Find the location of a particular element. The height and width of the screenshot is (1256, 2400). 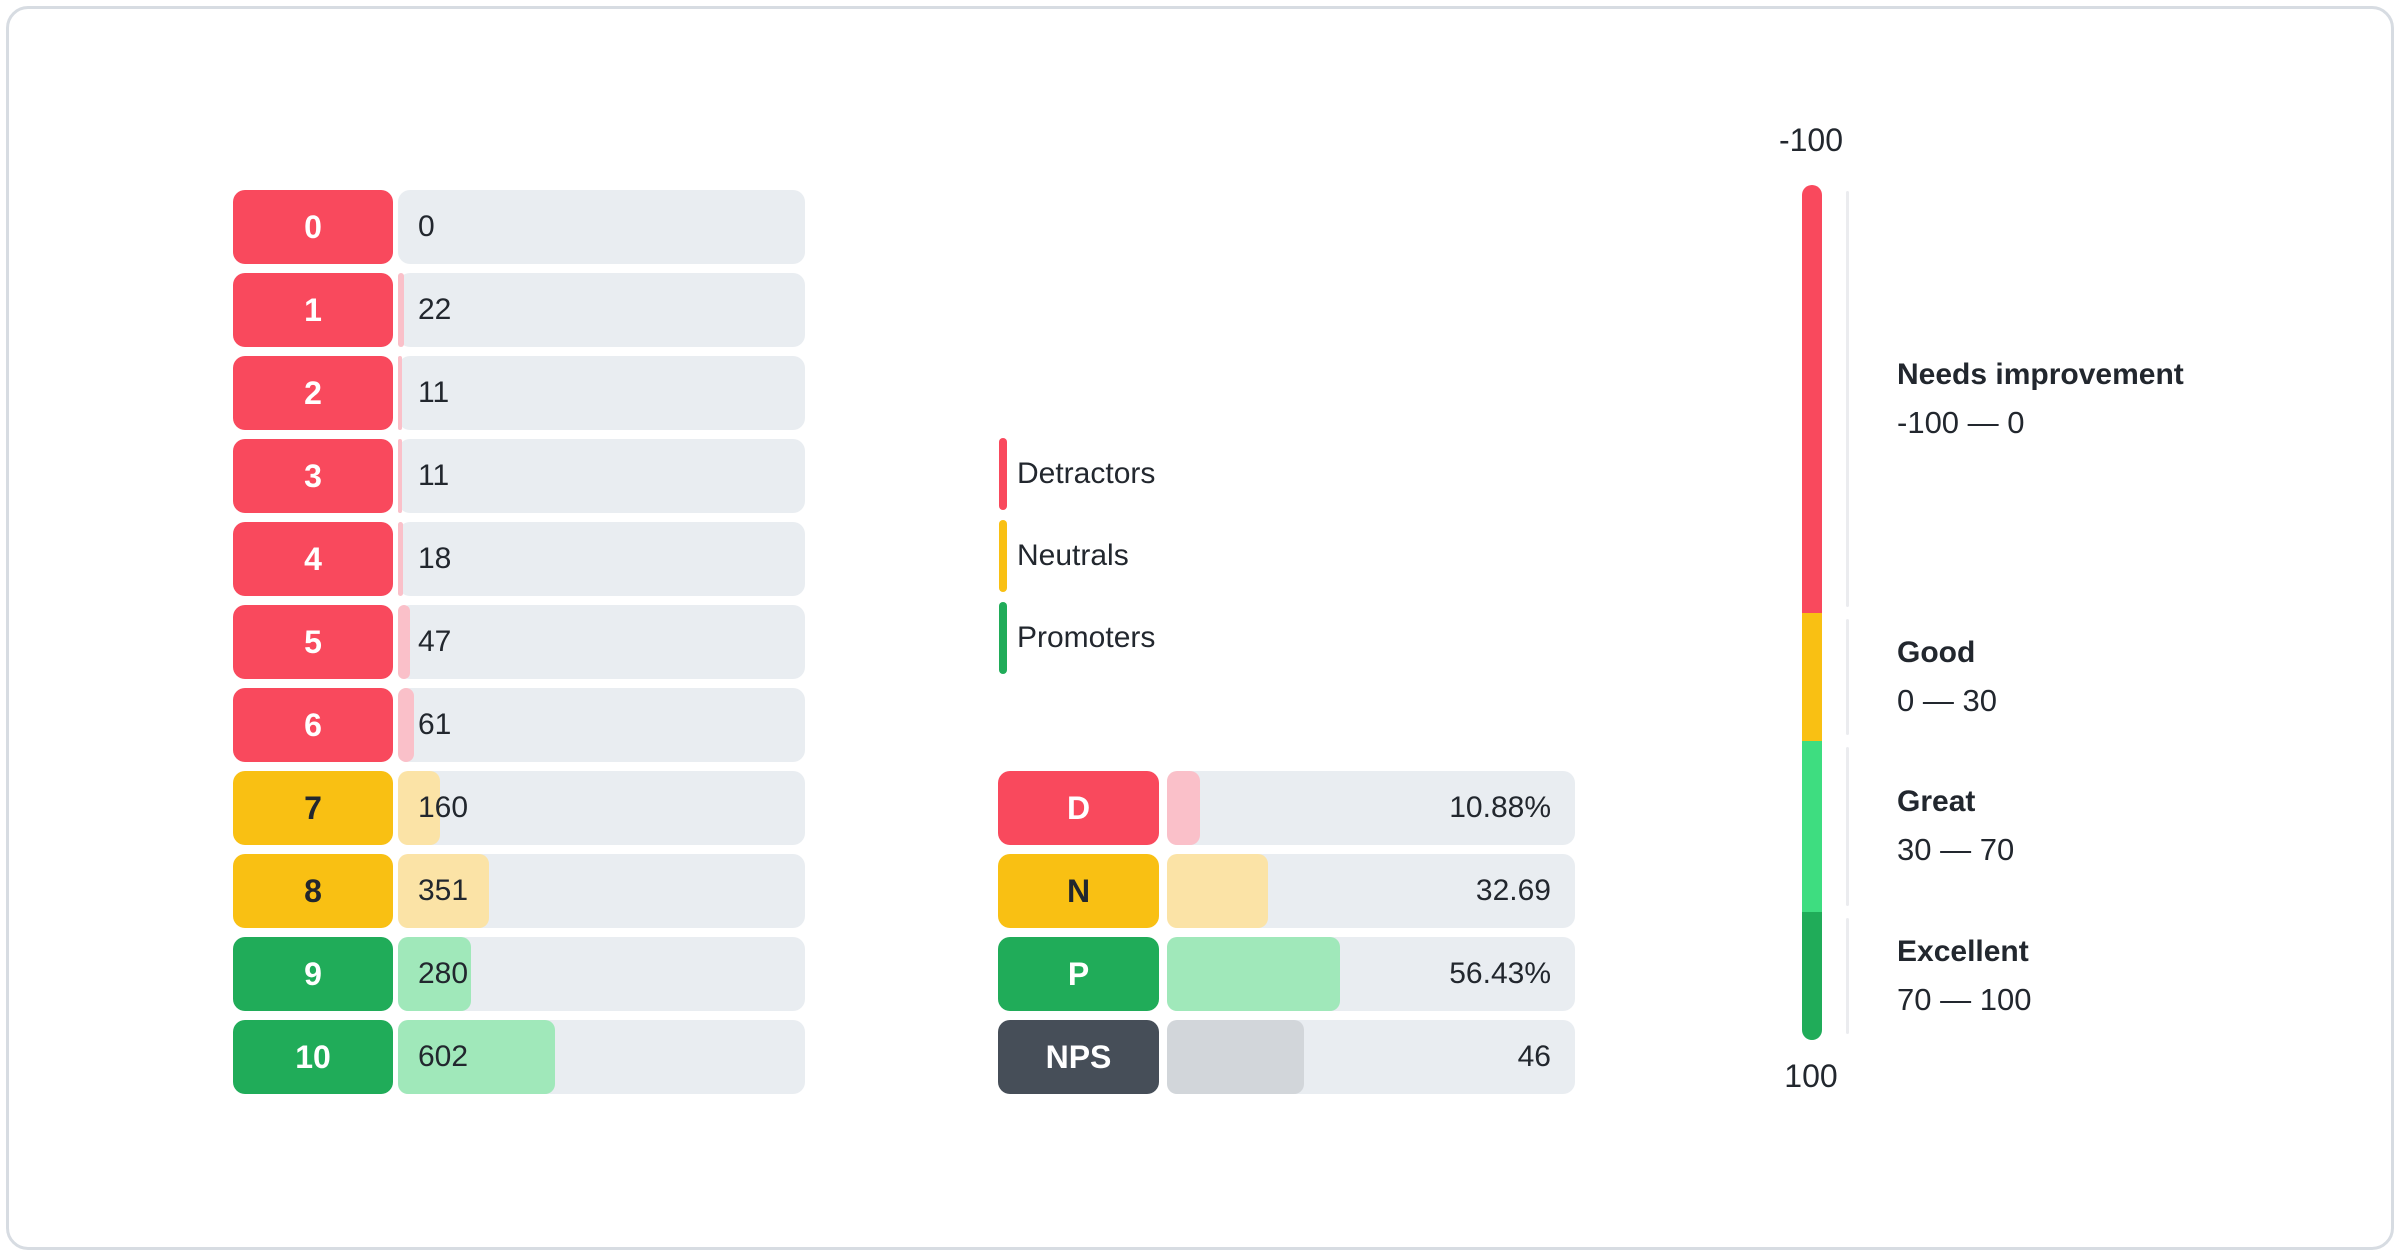

gauge-zone-range: 70 — 100 is located at coordinates (1964, 999).